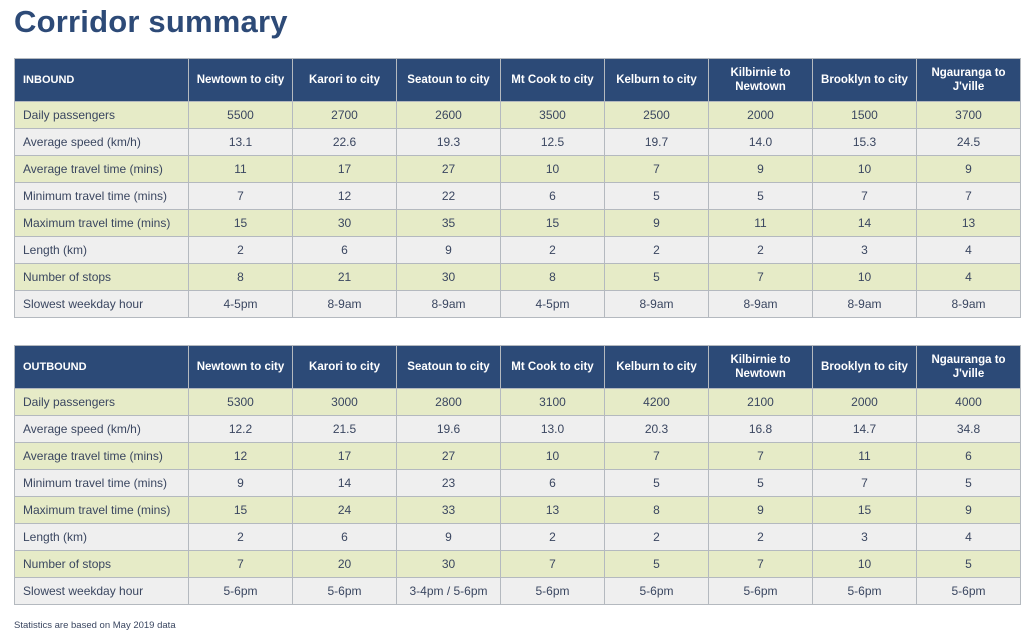 This screenshot has height=637, width=1024. I want to click on table-cell: 3000, so click(344, 402).